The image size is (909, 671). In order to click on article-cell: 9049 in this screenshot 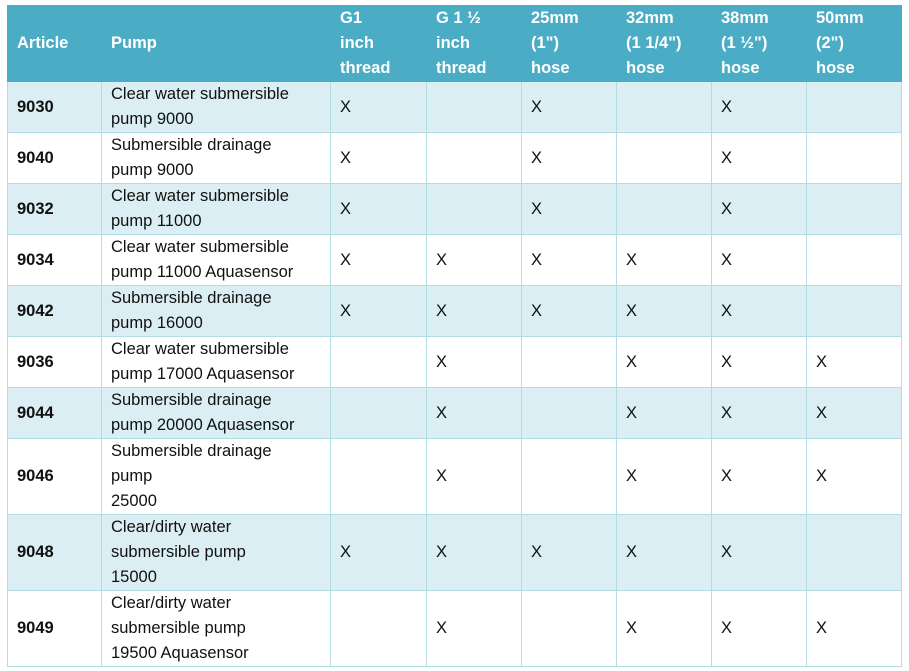, I will do `click(54, 628)`.